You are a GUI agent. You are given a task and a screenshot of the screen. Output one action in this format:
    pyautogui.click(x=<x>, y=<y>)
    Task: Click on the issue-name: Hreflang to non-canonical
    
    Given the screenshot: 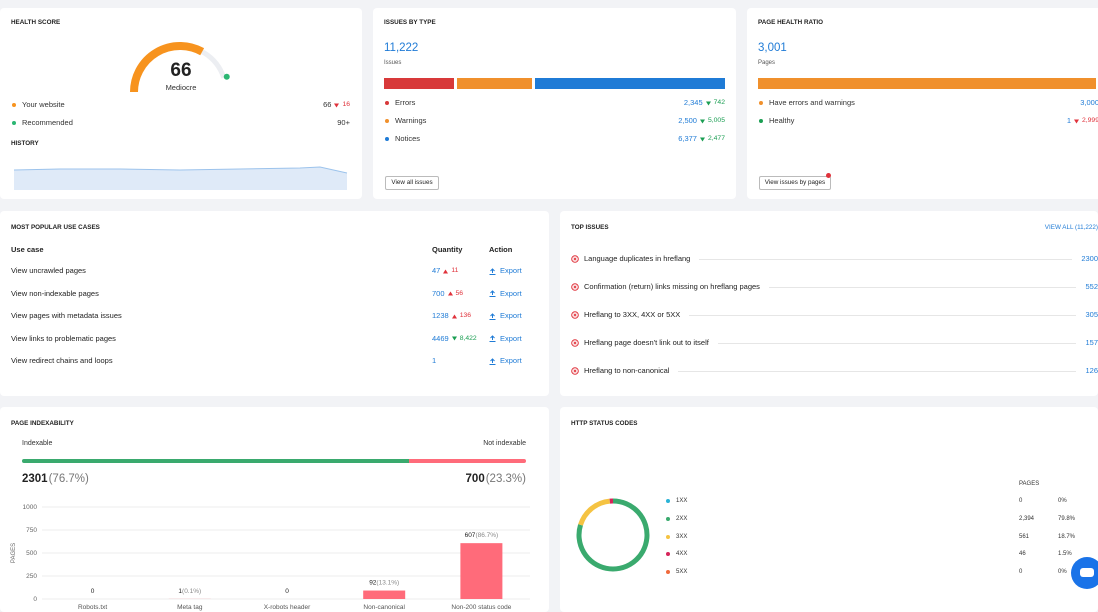 What is the action you would take?
    pyautogui.click(x=626, y=371)
    